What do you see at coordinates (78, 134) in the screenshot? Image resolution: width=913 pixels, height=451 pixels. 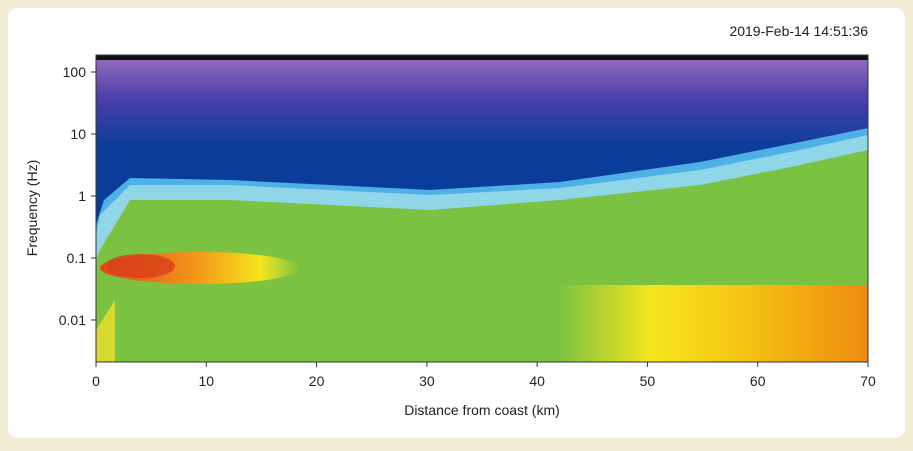 I see `y-tick-label: 10` at bounding box center [78, 134].